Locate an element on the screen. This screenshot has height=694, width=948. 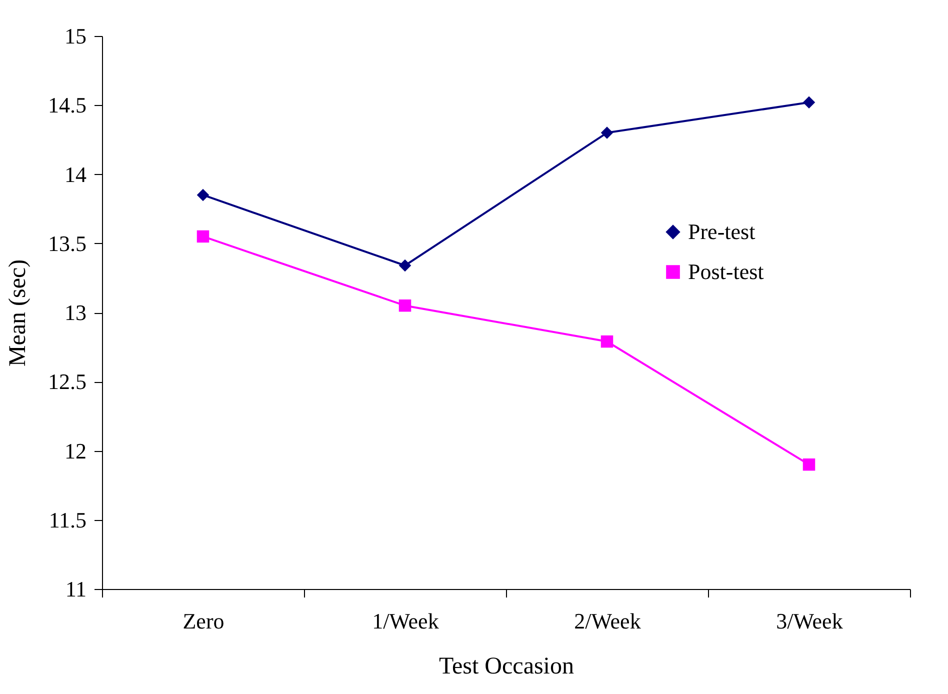
y-tick-label: 15 is located at coordinates (75, 36).